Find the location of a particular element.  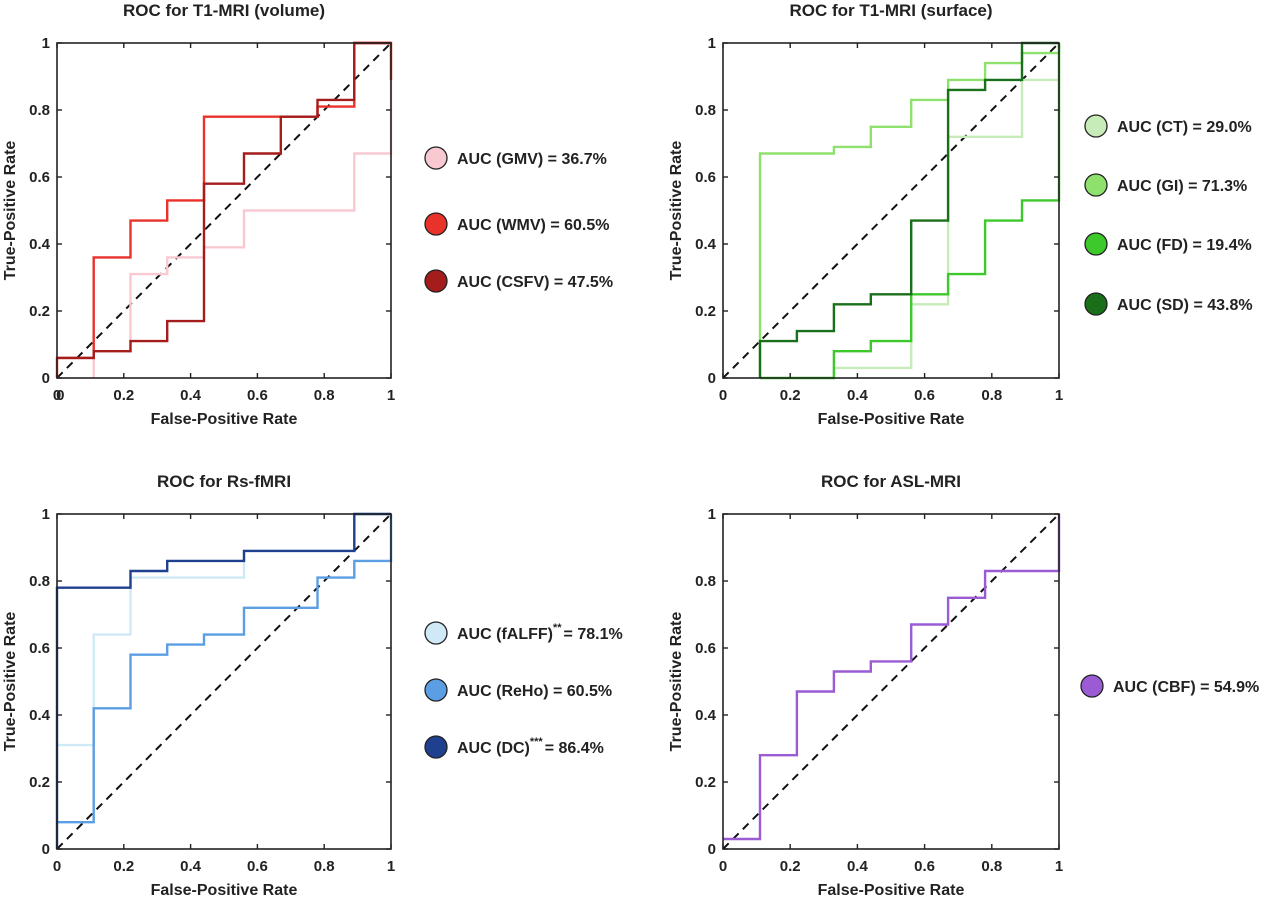

legend-value: = 86.4% is located at coordinates (574, 748).